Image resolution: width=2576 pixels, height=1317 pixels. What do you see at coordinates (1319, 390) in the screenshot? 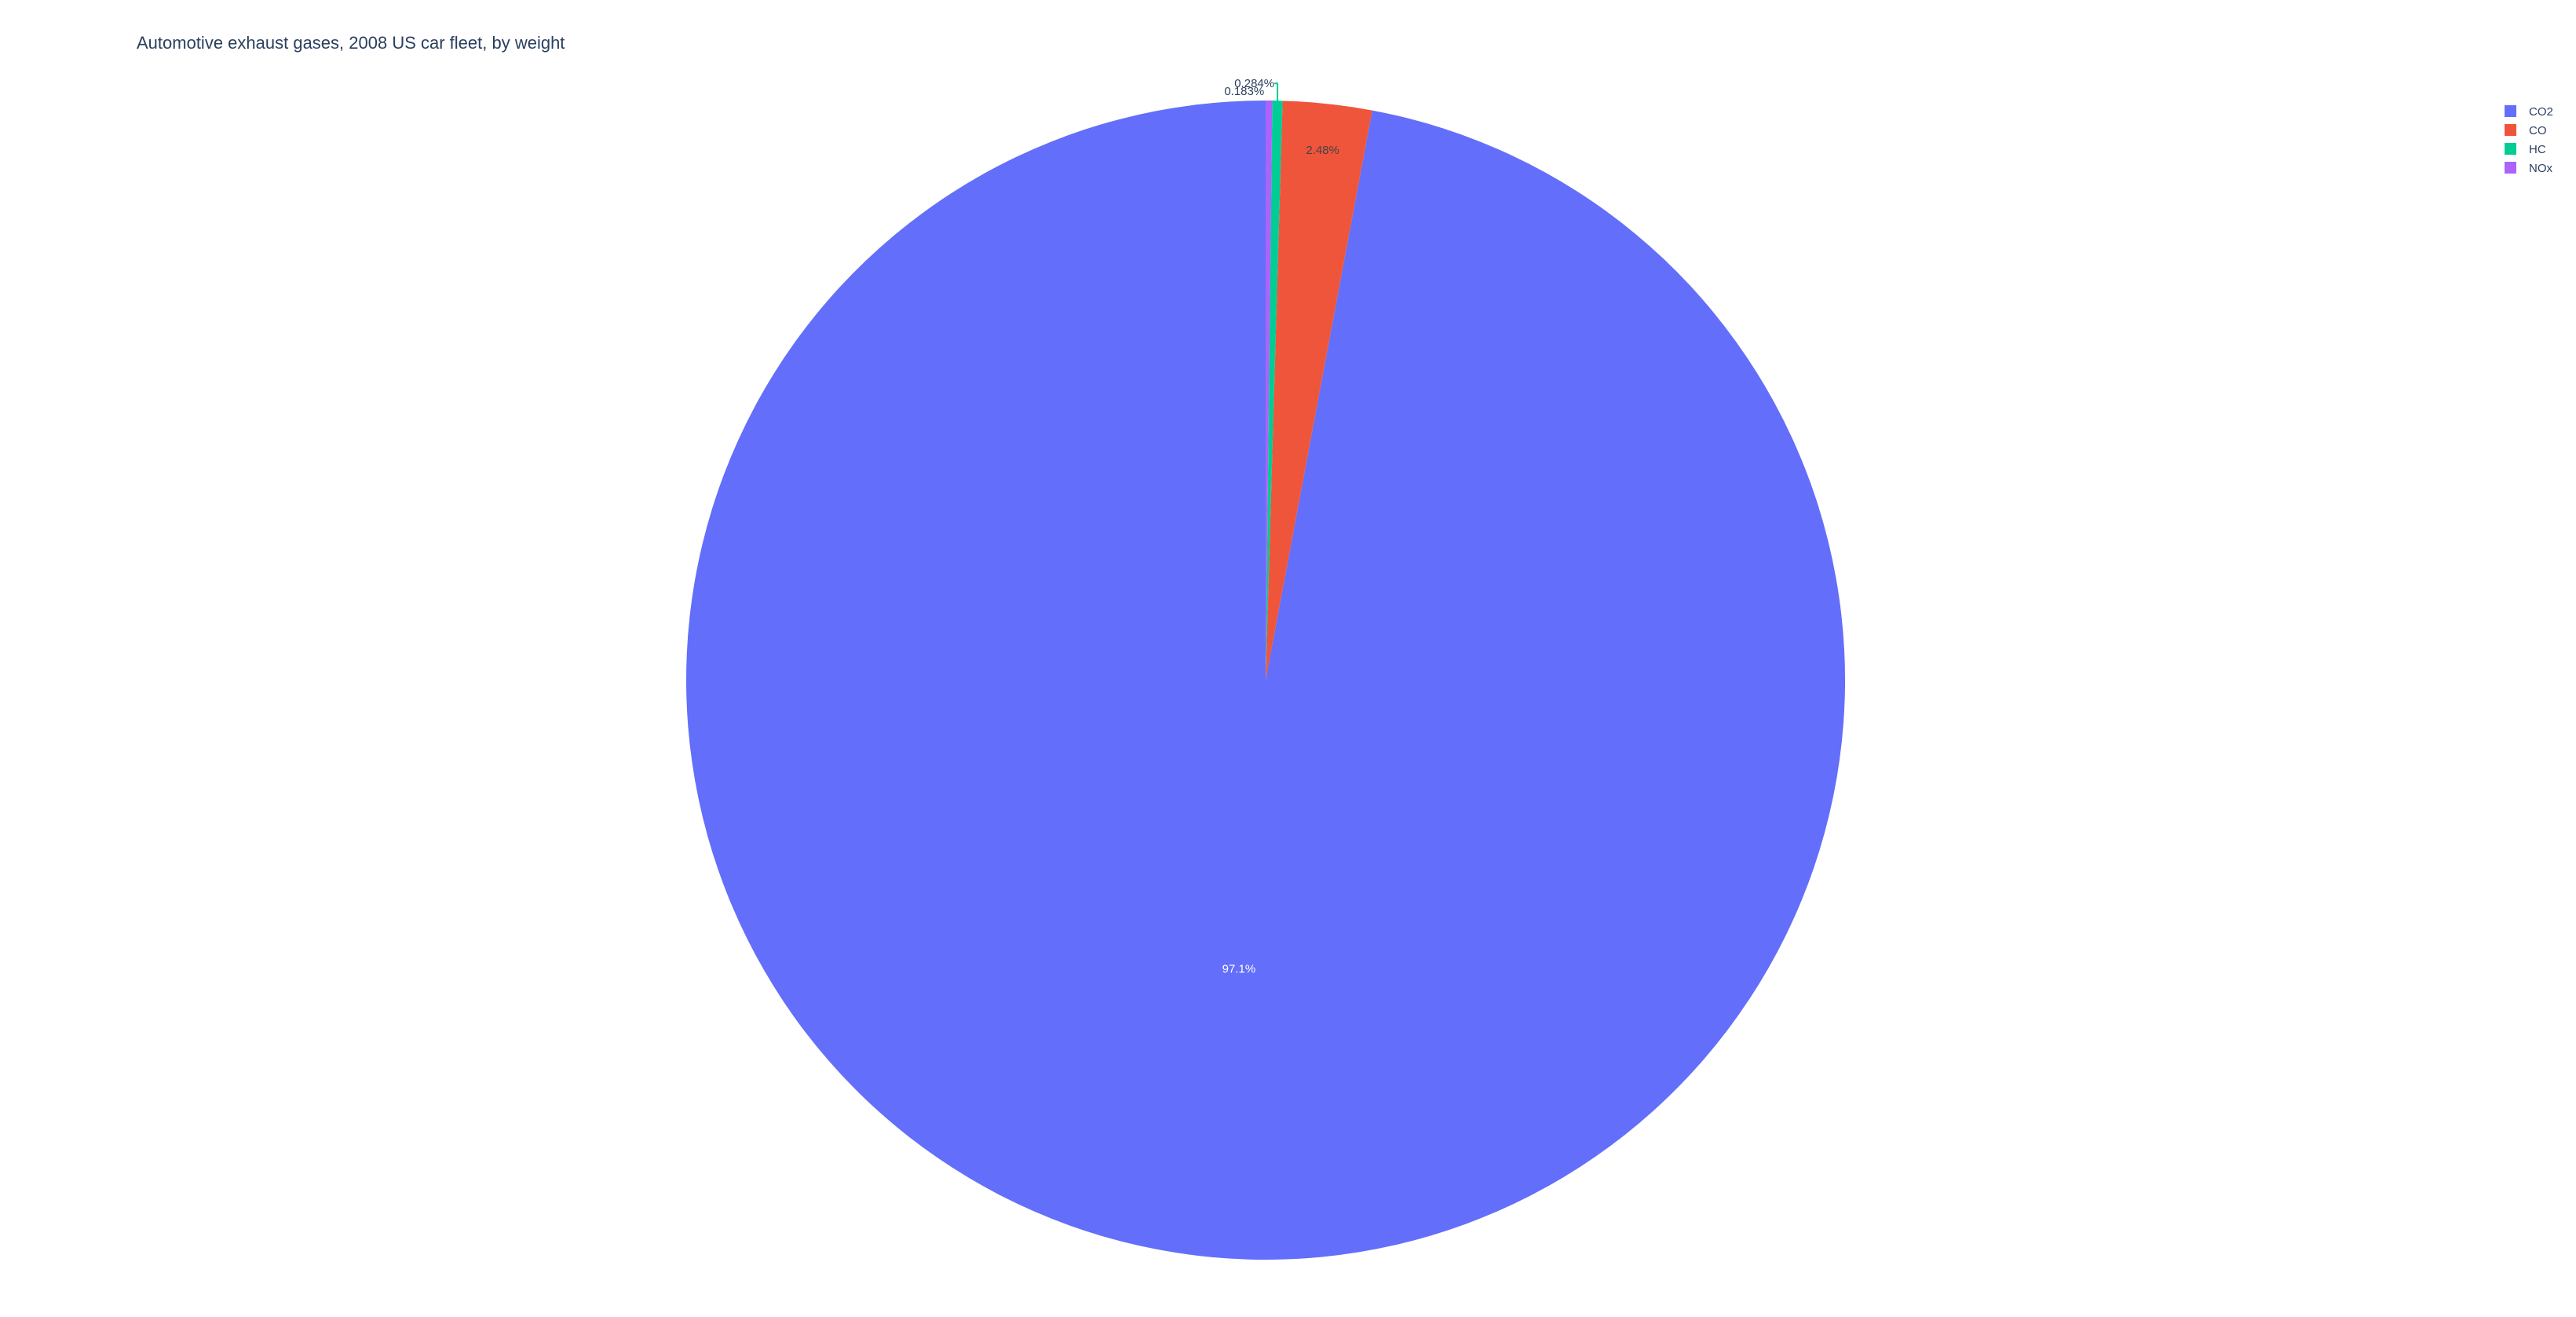
I see `pie-slice-co` at bounding box center [1319, 390].